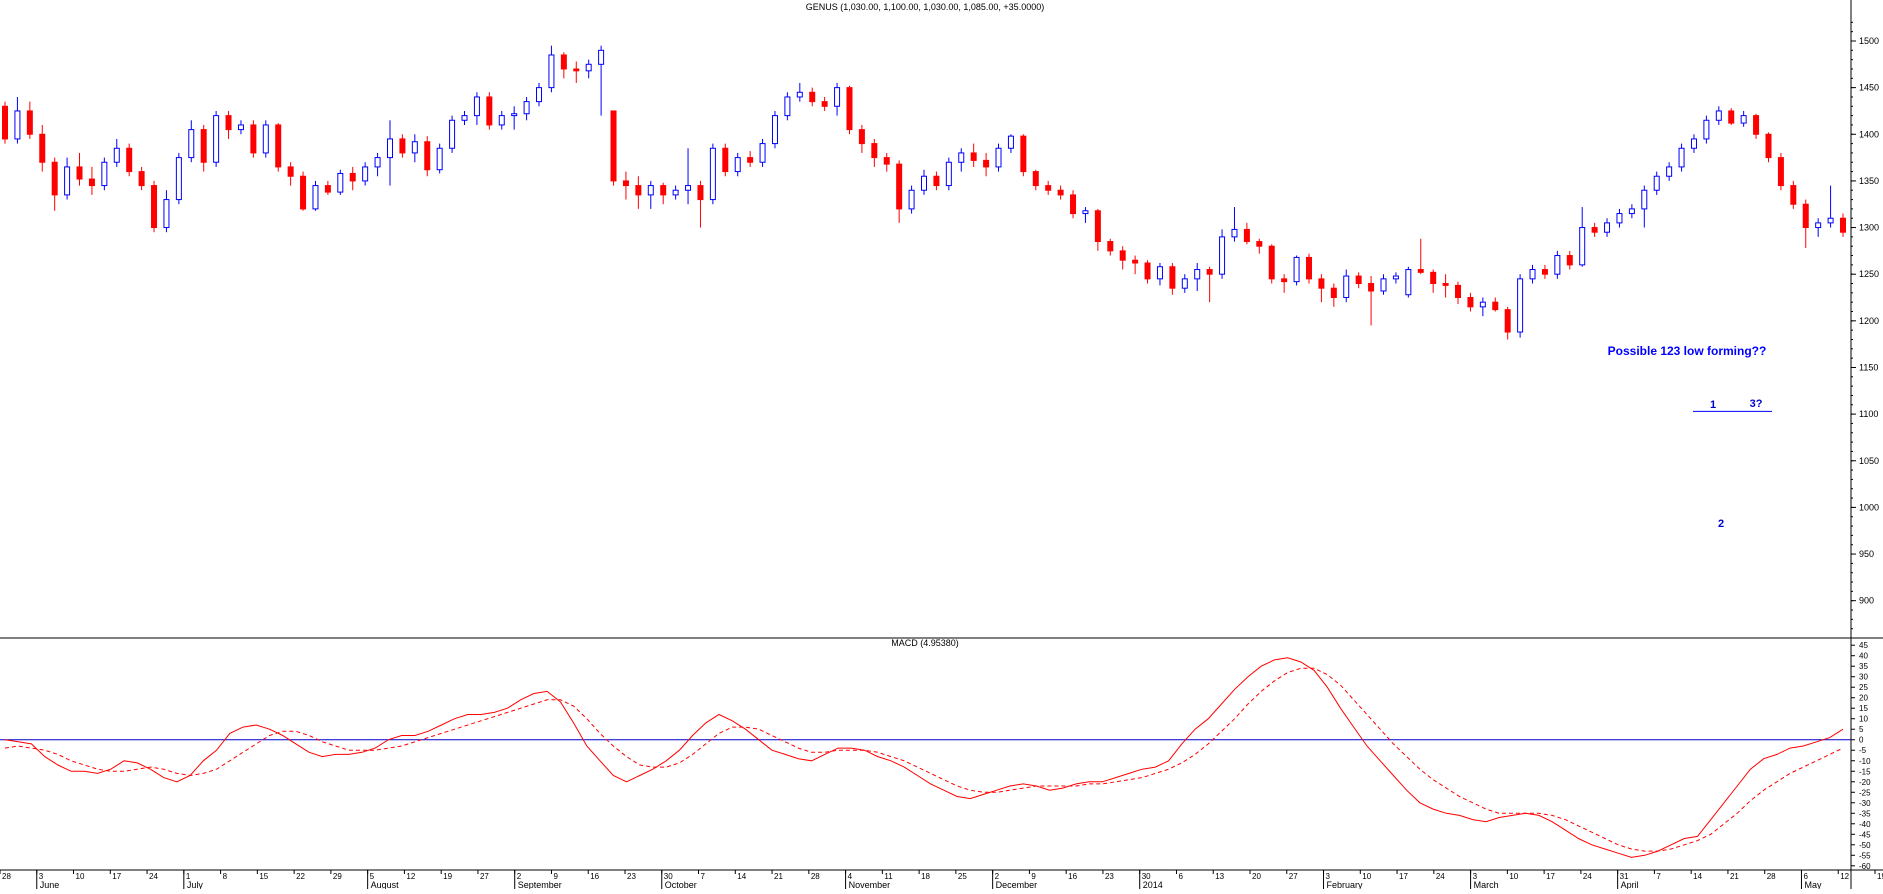 This screenshot has height=894, width=1883. What do you see at coordinates (1293, 876) in the screenshot?
I see `date-axis-tick-label: 27` at bounding box center [1293, 876].